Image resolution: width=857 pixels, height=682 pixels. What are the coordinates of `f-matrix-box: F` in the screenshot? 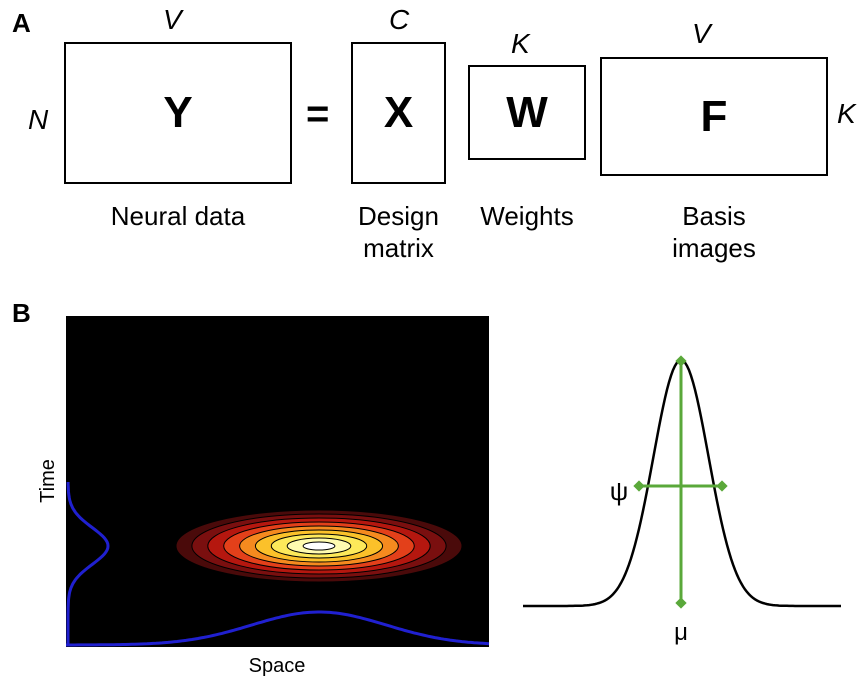 It's located at (714, 116).